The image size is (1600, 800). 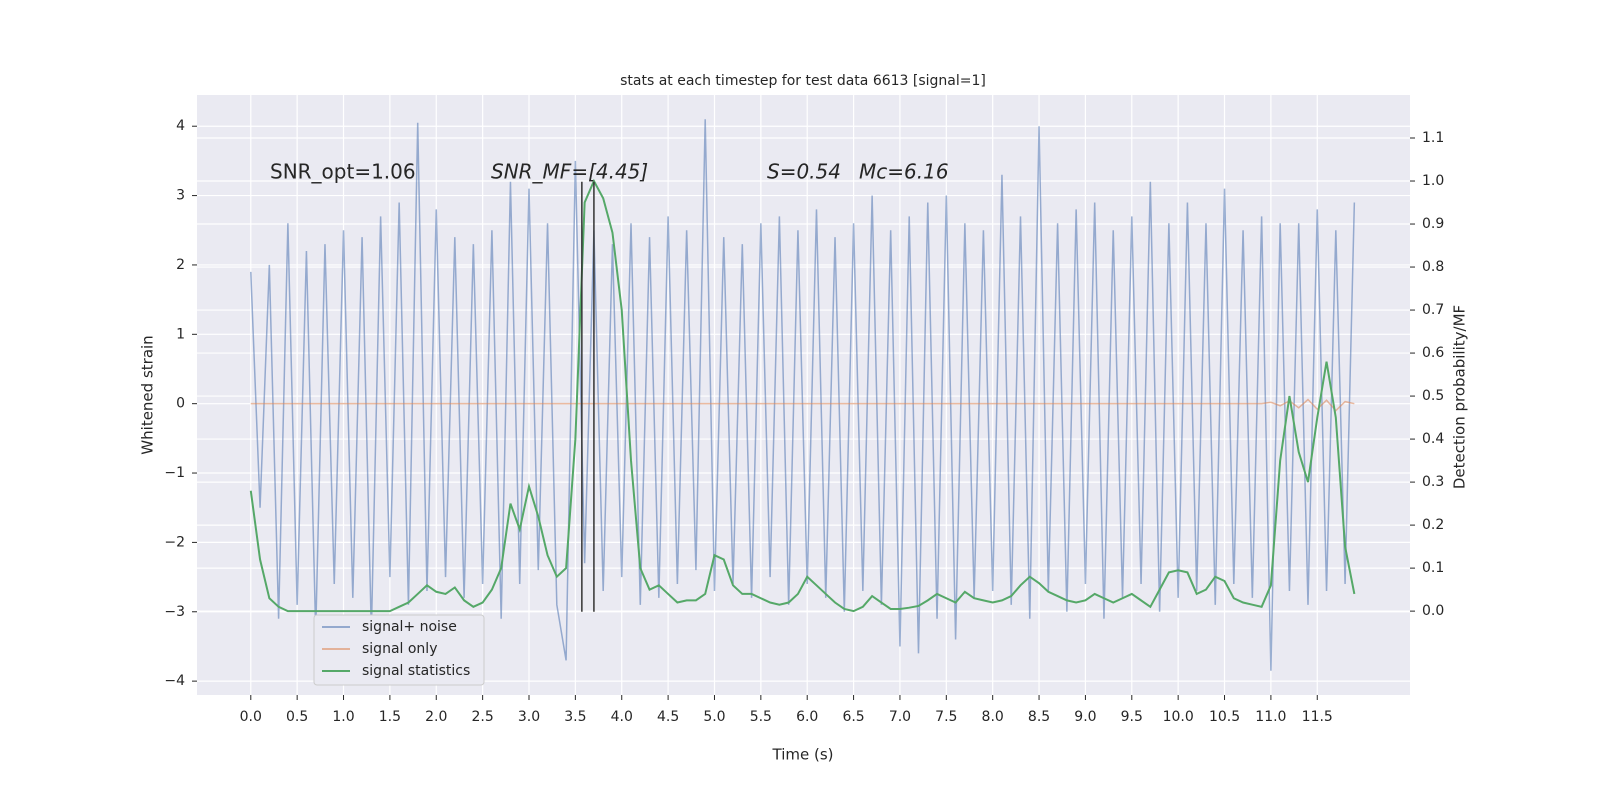 What do you see at coordinates (1433, 310) in the screenshot?
I see `y2-tick-label: 0.7` at bounding box center [1433, 310].